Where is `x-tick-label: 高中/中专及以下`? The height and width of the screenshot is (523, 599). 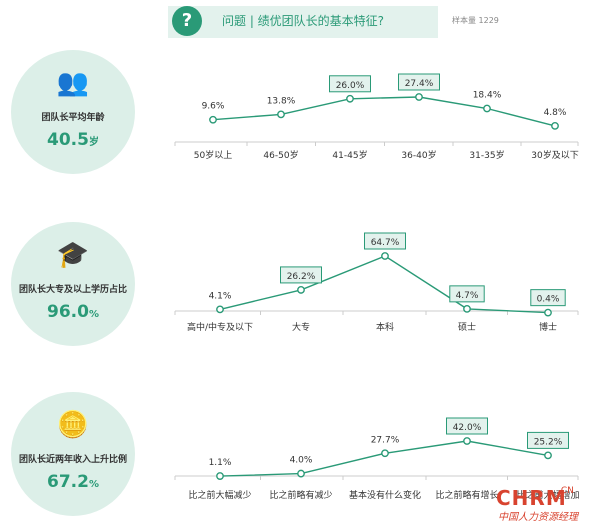 x-tick-label: 高中/中专及以下 is located at coordinates (220, 327).